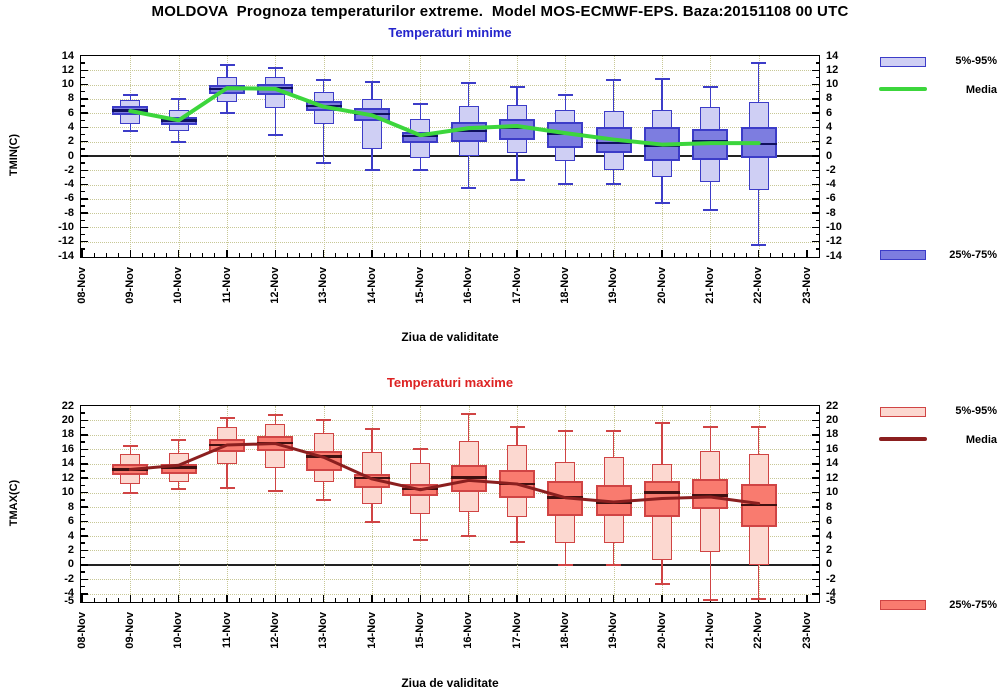 This screenshot has width=1000, height=700. Describe the element at coordinates (834, 255) in the screenshot. I see `y-tick-label: -14` at that location.